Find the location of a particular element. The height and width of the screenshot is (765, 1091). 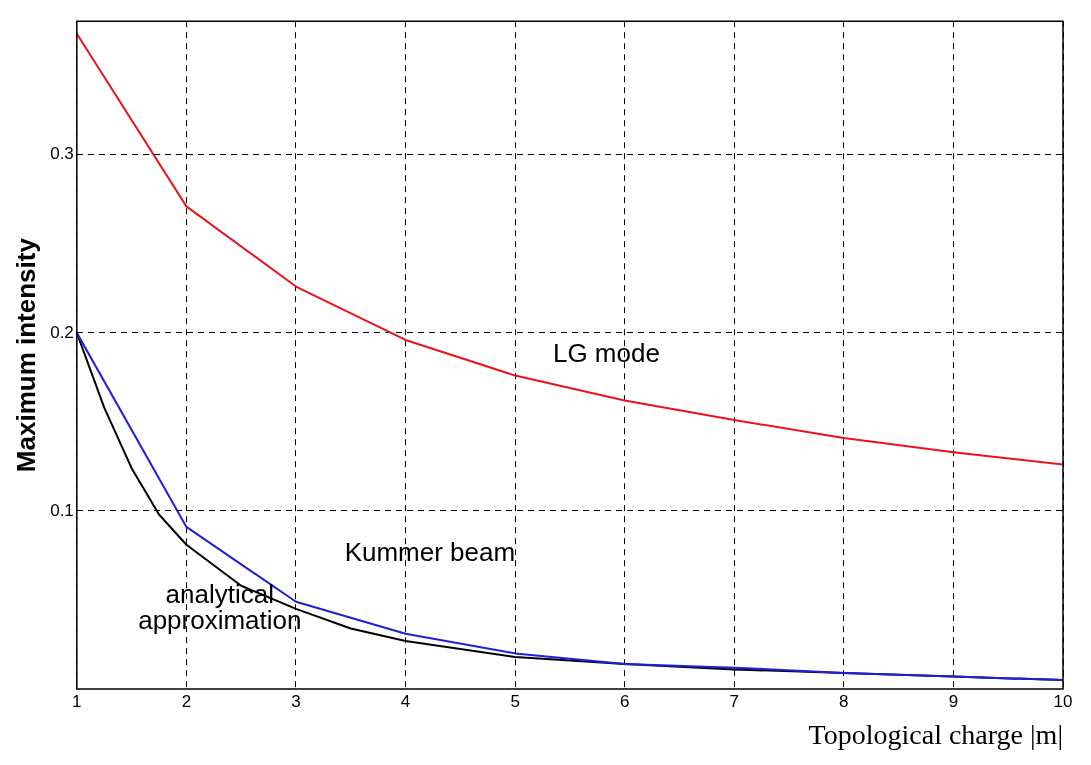

annotation: analytical approximation is located at coordinates (220, 607).